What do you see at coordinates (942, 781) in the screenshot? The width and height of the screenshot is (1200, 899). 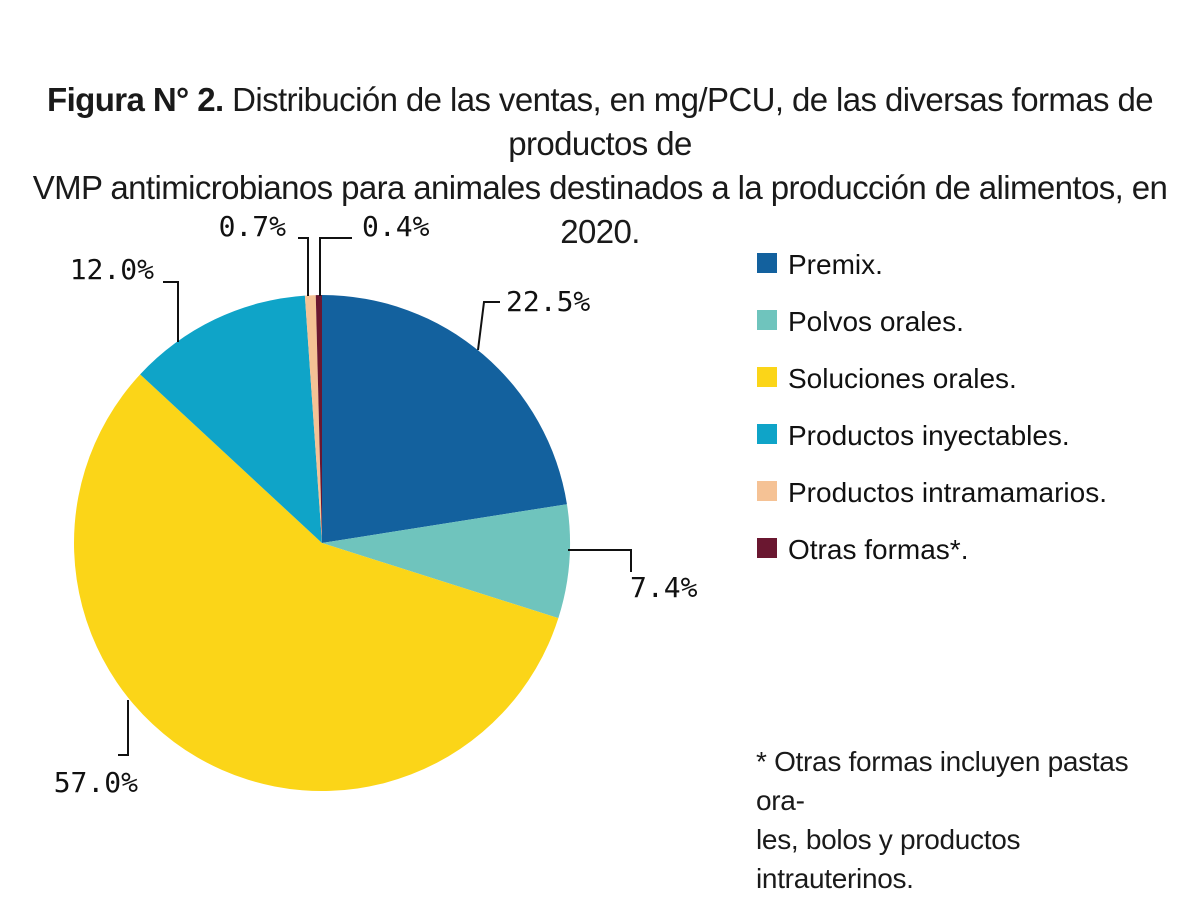 I see `footnote-line-1: * Otras formas incluyen pastas ora-` at bounding box center [942, 781].